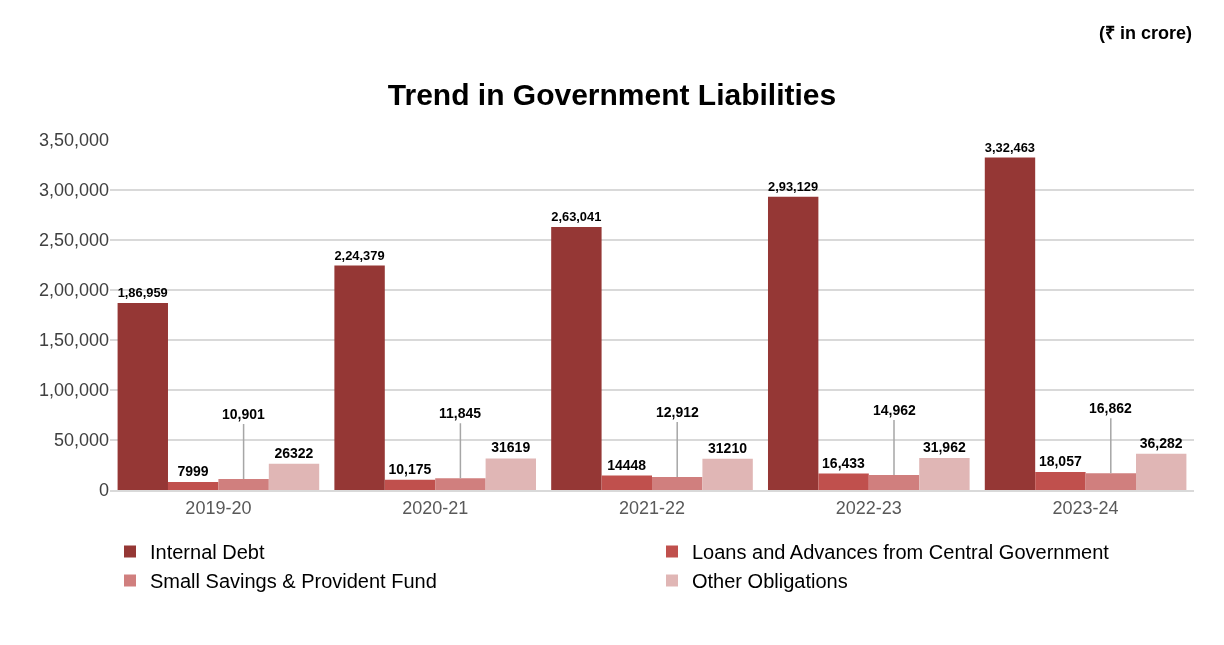 This screenshot has width=1224, height=645. I want to click on y-tick-label: 3,50,000, so click(73, 140).